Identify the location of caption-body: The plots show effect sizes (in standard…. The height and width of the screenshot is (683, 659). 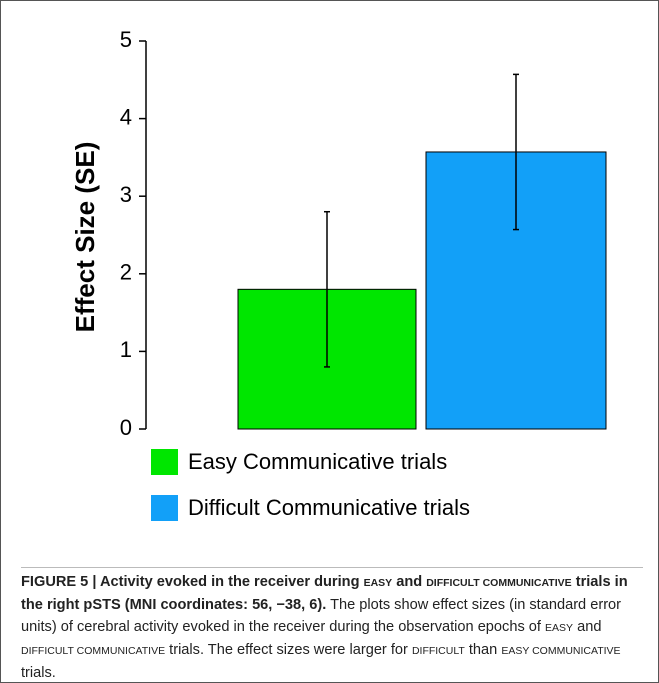
(321, 616).